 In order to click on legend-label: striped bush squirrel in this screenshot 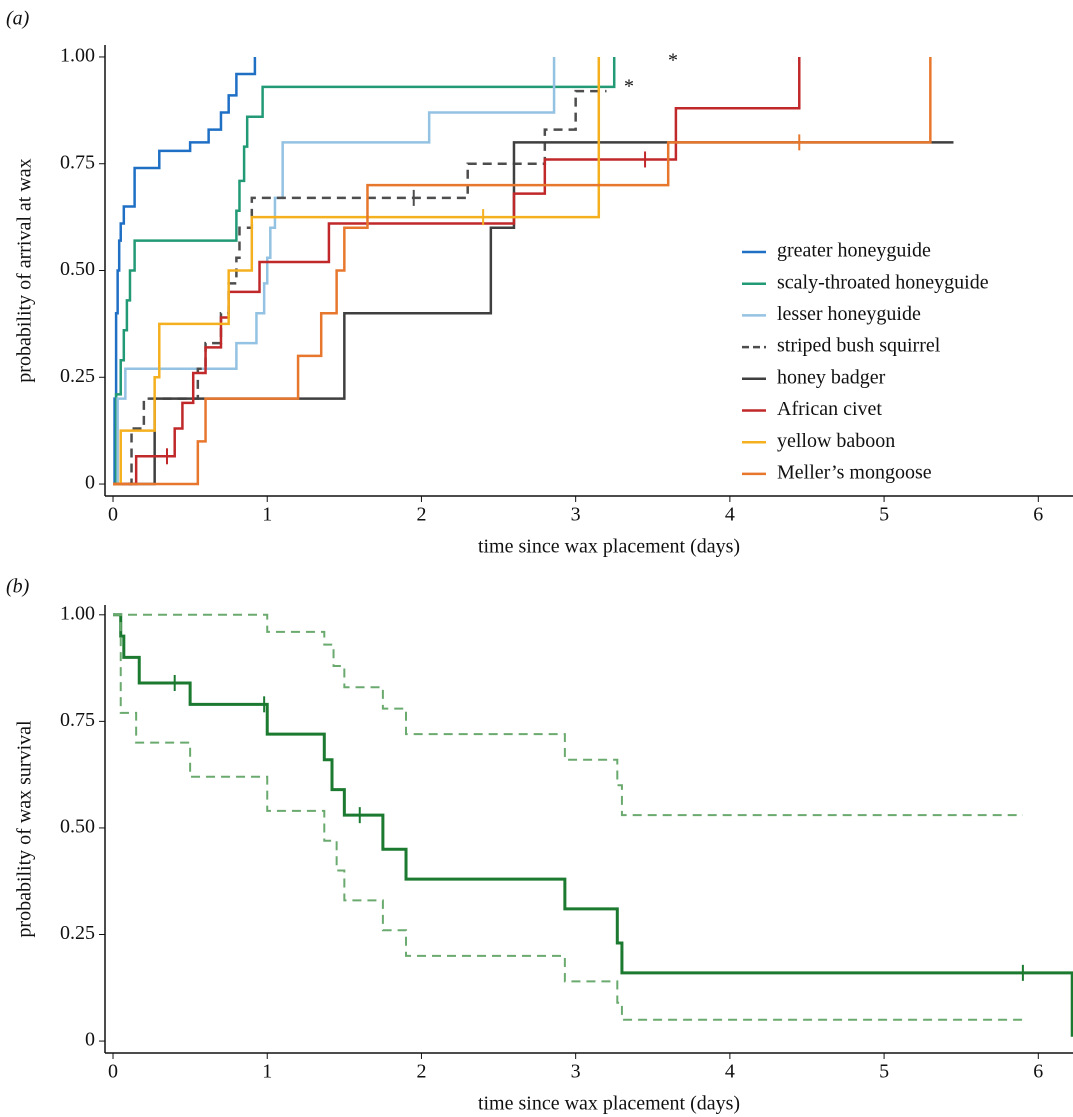, I will do `click(859, 346)`.